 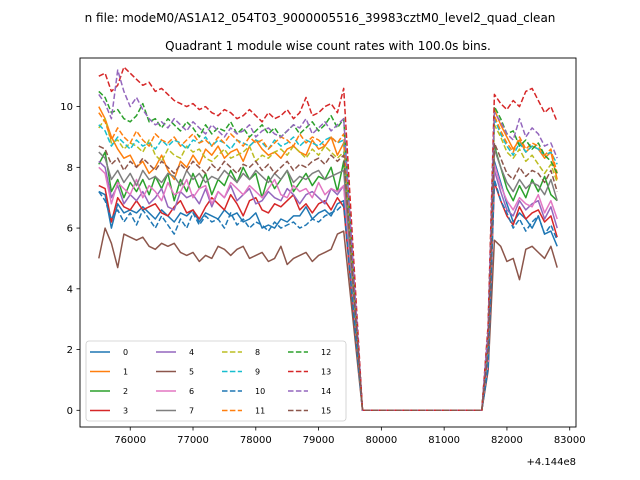 I want to click on y-tick-label: 10, so click(x=66, y=107).